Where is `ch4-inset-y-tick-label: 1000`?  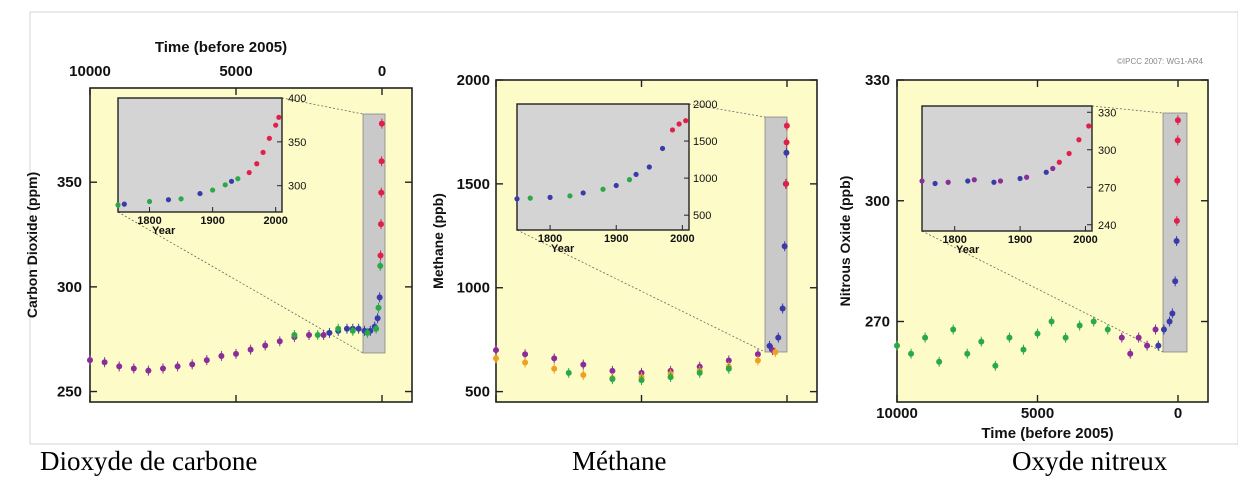 ch4-inset-y-tick-label: 1000 is located at coordinates (705, 179).